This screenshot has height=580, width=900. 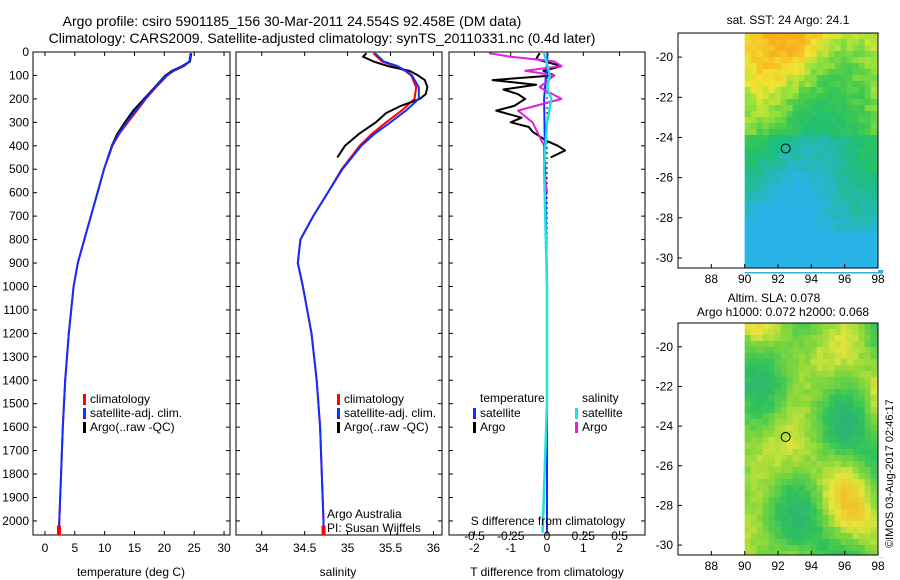 What do you see at coordinates (15, 357) in the screenshot?
I see `y-tick-label: 1300` at bounding box center [15, 357].